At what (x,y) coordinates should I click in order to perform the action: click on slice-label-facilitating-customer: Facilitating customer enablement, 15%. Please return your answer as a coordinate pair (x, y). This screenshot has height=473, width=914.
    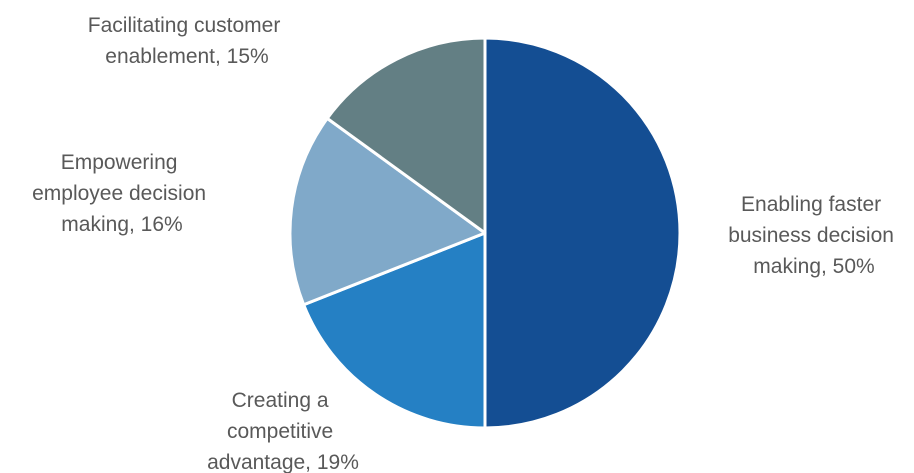
    Looking at the image, I should click on (187, 41).